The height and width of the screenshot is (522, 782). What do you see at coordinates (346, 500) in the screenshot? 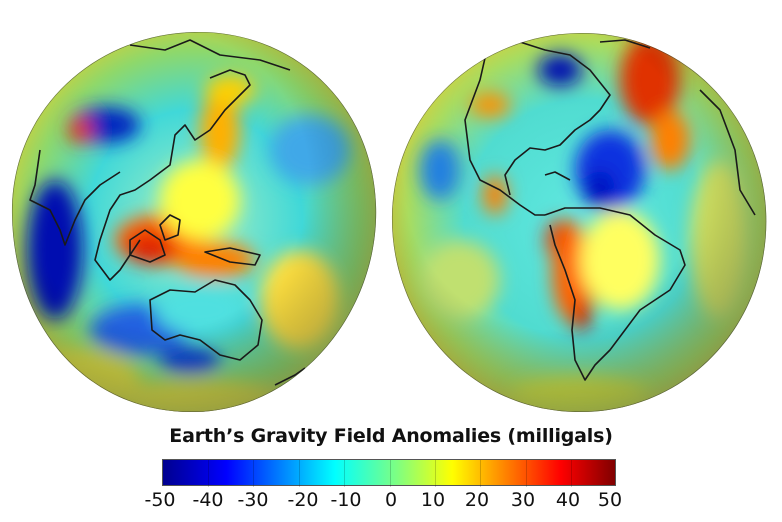
I see `colorbar-label: -10` at bounding box center [346, 500].